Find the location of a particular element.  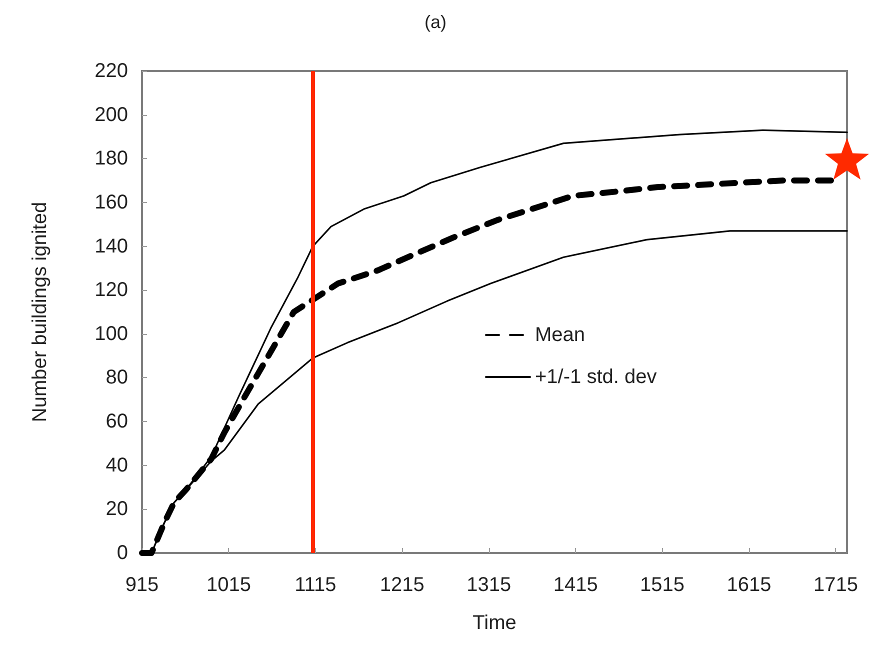

x-tick-label: 1315 is located at coordinates (489, 585).